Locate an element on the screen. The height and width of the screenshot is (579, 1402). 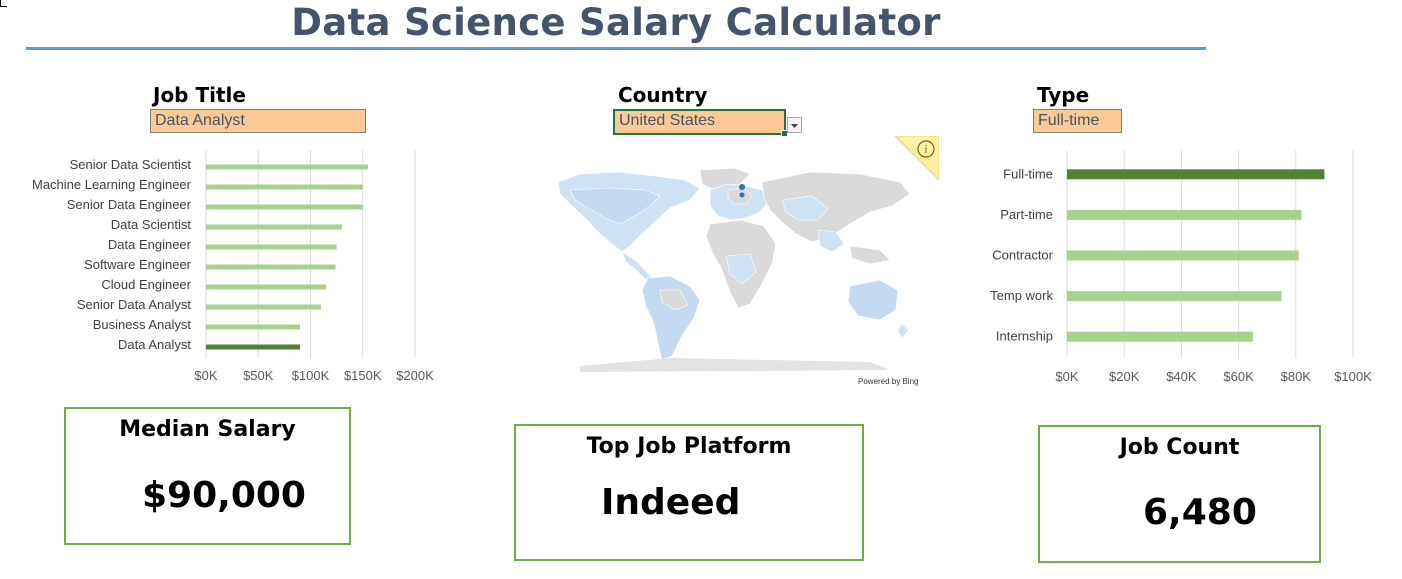
map-landmass is located at coordinates (734, 269).